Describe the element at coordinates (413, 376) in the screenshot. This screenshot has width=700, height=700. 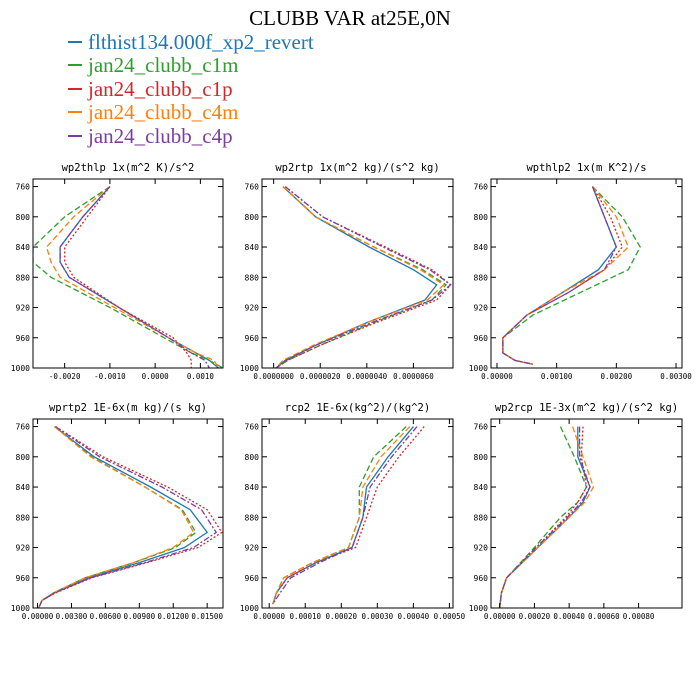
I see `x-tick-label: 0.0000060` at that location.